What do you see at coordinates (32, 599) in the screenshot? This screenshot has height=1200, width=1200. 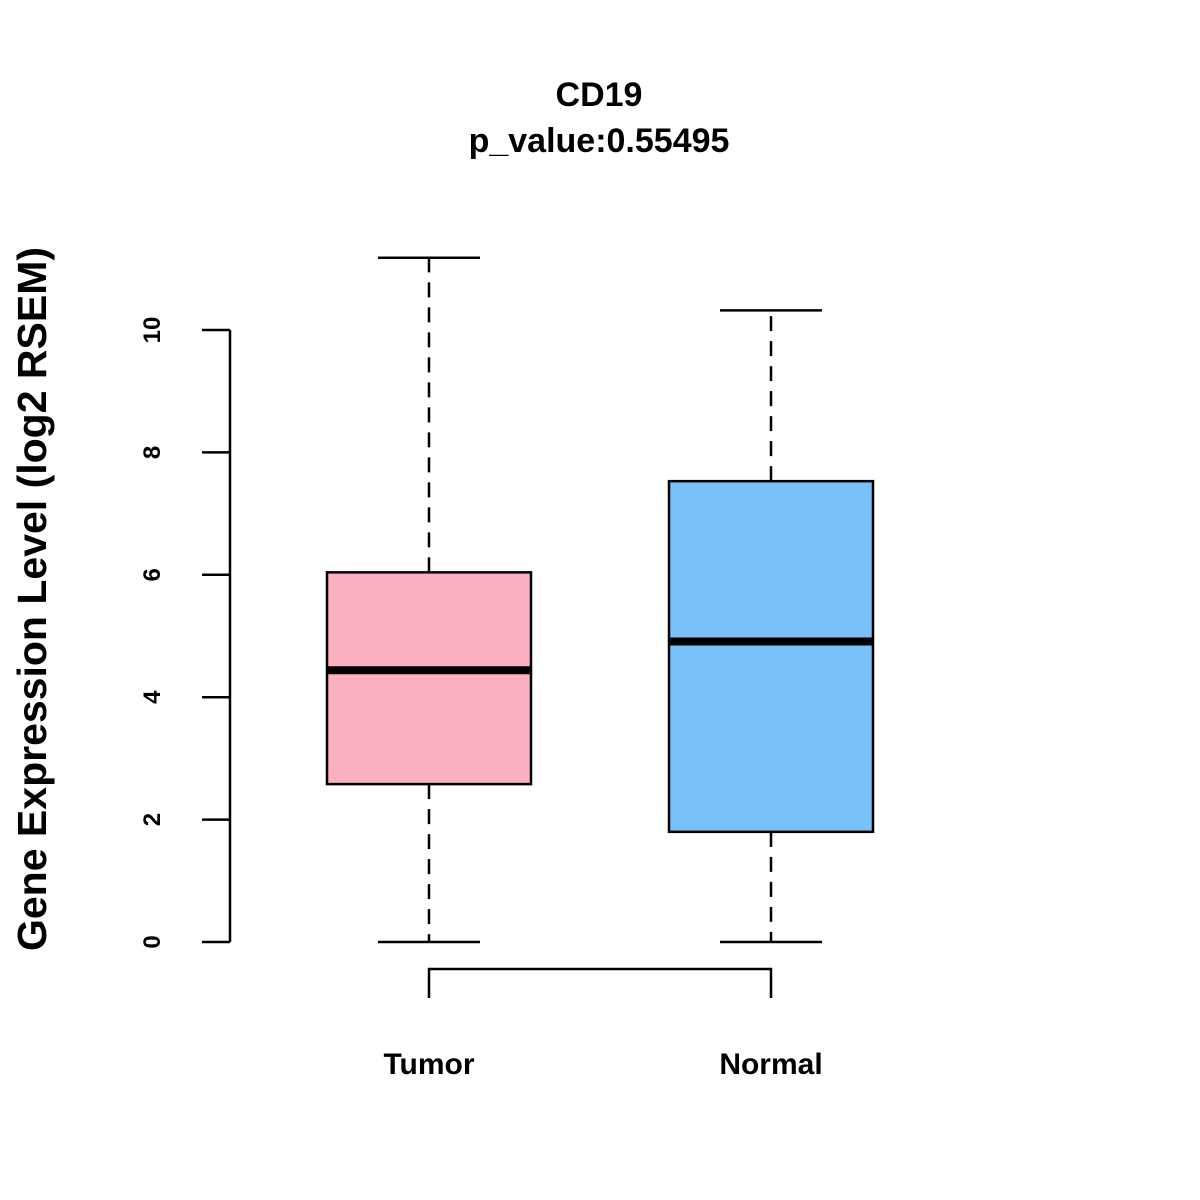 I see `y-axis-label: Gene Expression Level (log2 RSEM)` at bounding box center [32, 599].